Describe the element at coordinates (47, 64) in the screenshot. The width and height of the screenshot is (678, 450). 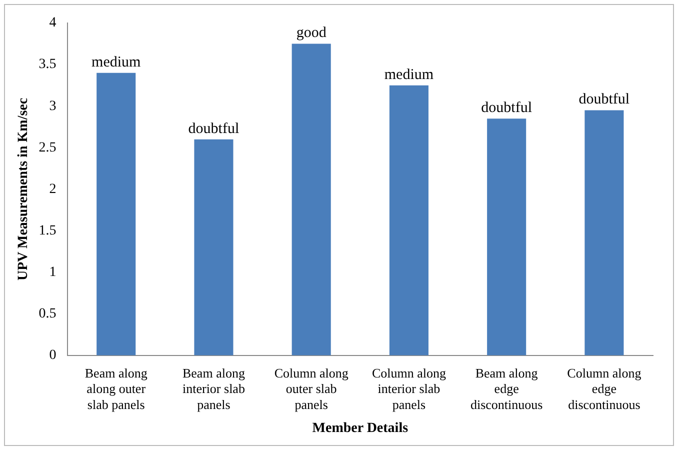
I see `y-tick-label: 3.5` at that location.